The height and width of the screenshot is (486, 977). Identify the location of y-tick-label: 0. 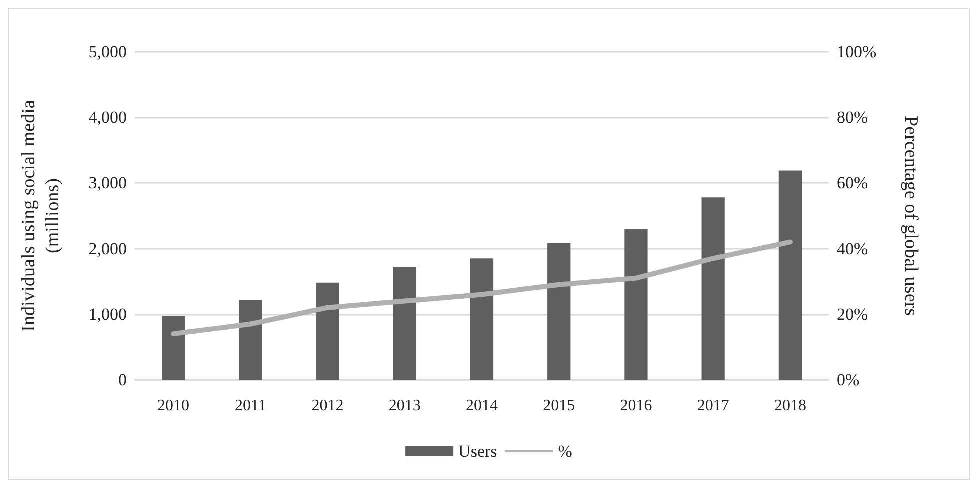
(122, 380).